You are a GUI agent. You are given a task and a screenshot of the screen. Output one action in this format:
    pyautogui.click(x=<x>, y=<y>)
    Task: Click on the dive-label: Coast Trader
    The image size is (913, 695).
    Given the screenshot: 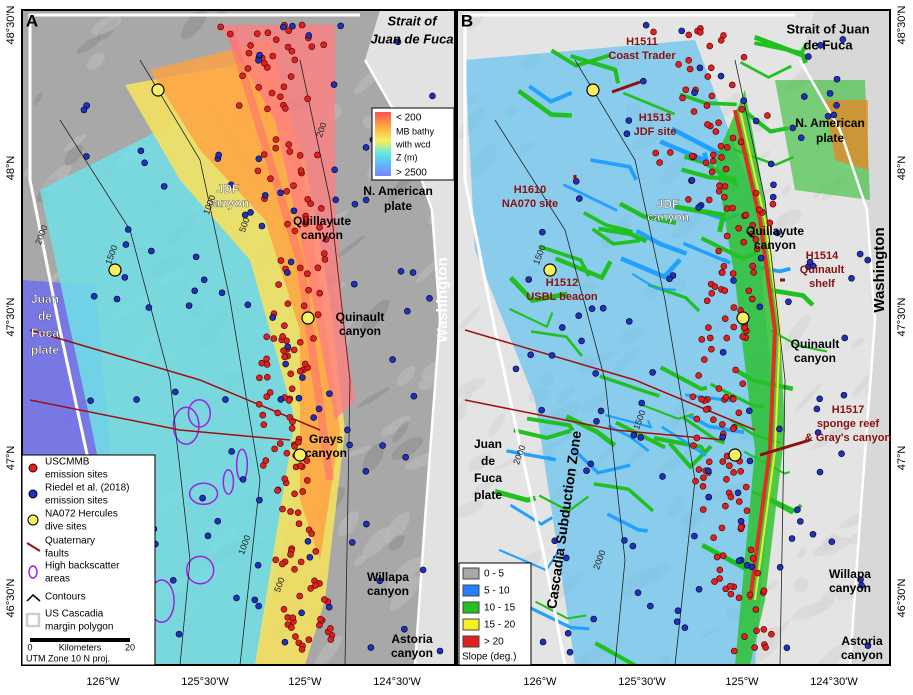 What is the action you would take?
    pyautogui.click(x=642, y=56)
    